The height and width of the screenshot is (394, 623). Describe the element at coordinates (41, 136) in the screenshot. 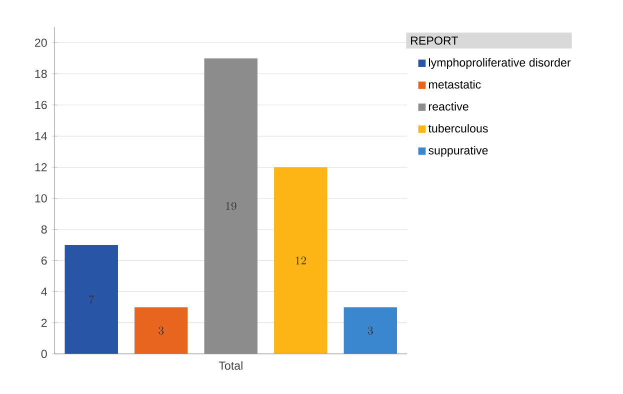

I see `y-tick-label: 14` at that location.